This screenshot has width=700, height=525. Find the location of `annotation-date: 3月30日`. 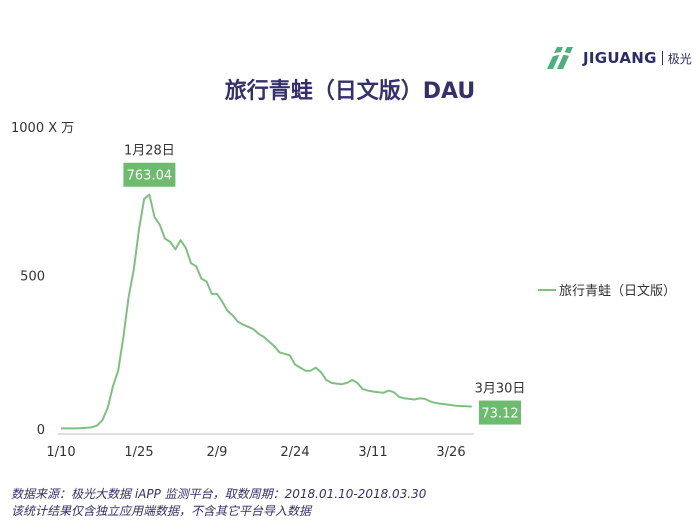

annotation-date: 3月30日 is located at coordinates (500, 389).